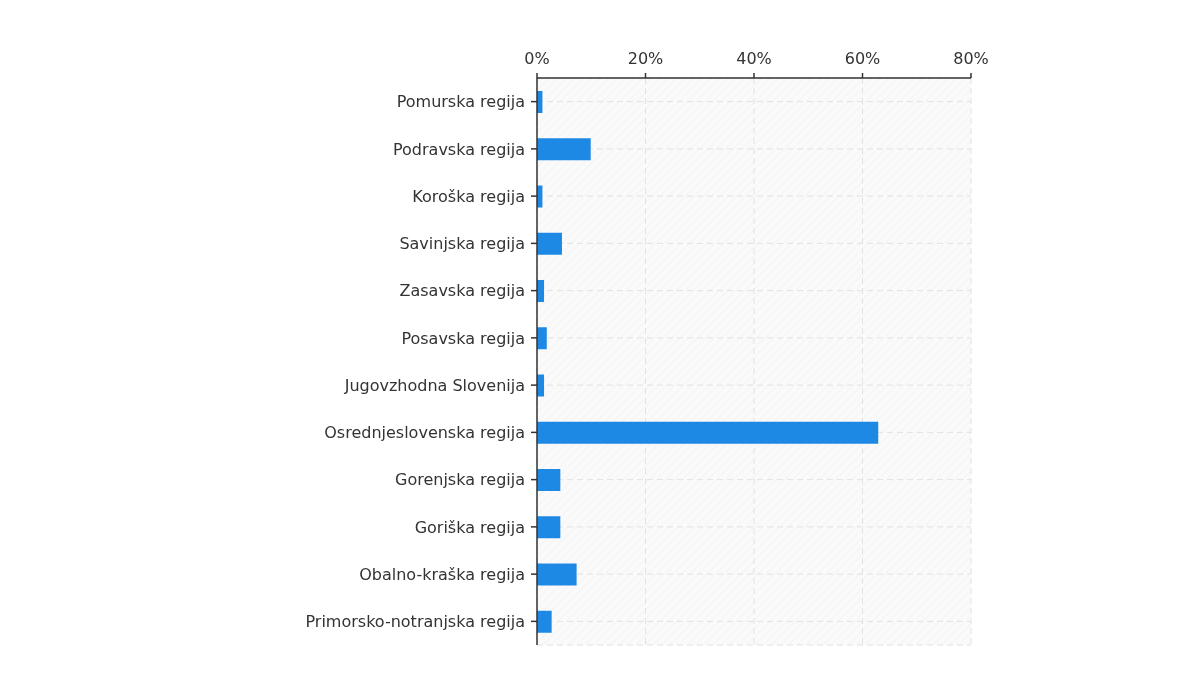 The height and width of the screenshot is (677, 1178). What do you see at coordinates (537, 58) in the screenshot?
I see `x-tick-label: 0%` at bounding box center [537, 58].